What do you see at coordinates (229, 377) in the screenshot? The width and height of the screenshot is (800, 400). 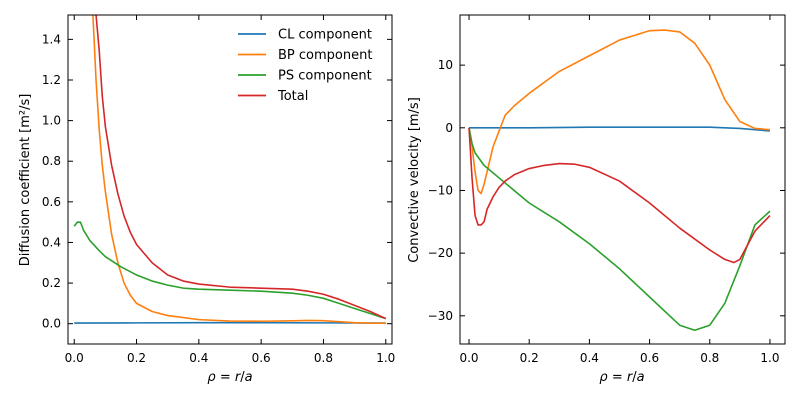 I see `diffusion-x-axis-label: ρ = r/a` at bounding box center [229, 377].